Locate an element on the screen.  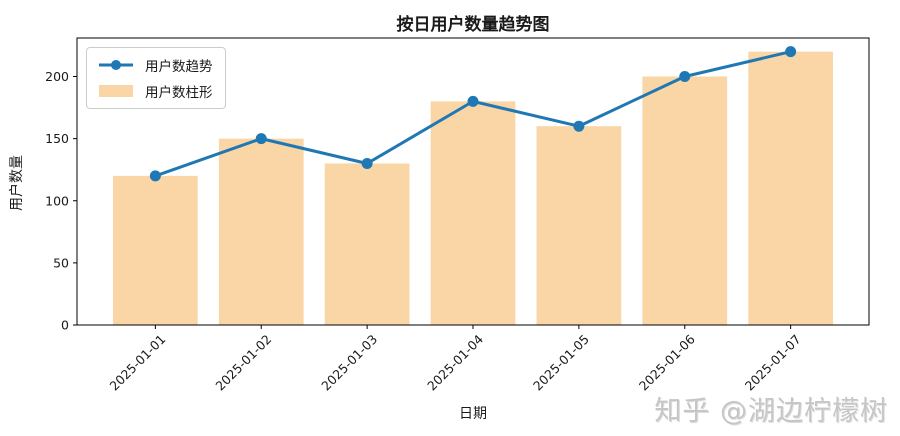
y-tick-label: 100 is located at coordinates (57, 200).